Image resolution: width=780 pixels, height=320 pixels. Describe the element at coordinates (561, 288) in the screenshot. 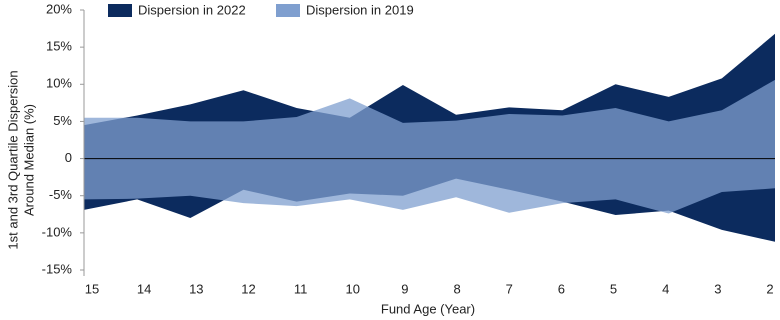

I see `x-tick-label: 6` at that location.